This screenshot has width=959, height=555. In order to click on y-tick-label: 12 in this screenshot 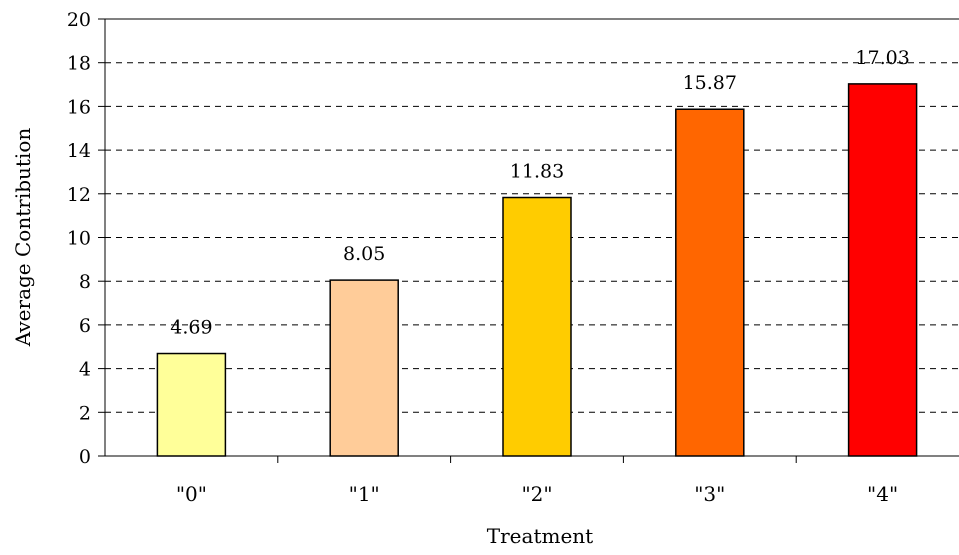, I will do `click(79, 195)`.